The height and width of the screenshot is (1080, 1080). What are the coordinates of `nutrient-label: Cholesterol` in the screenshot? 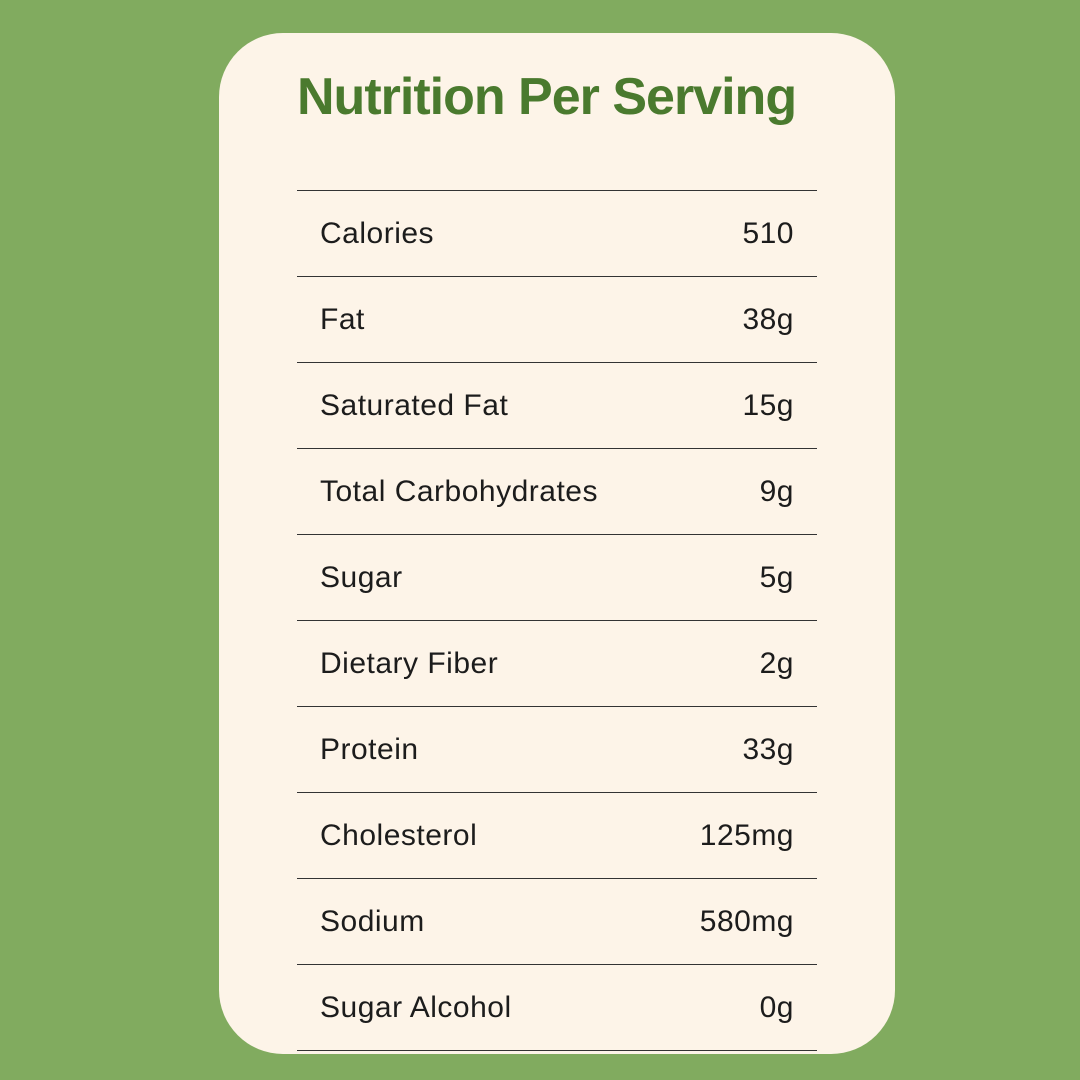 It's located at (399, 835).